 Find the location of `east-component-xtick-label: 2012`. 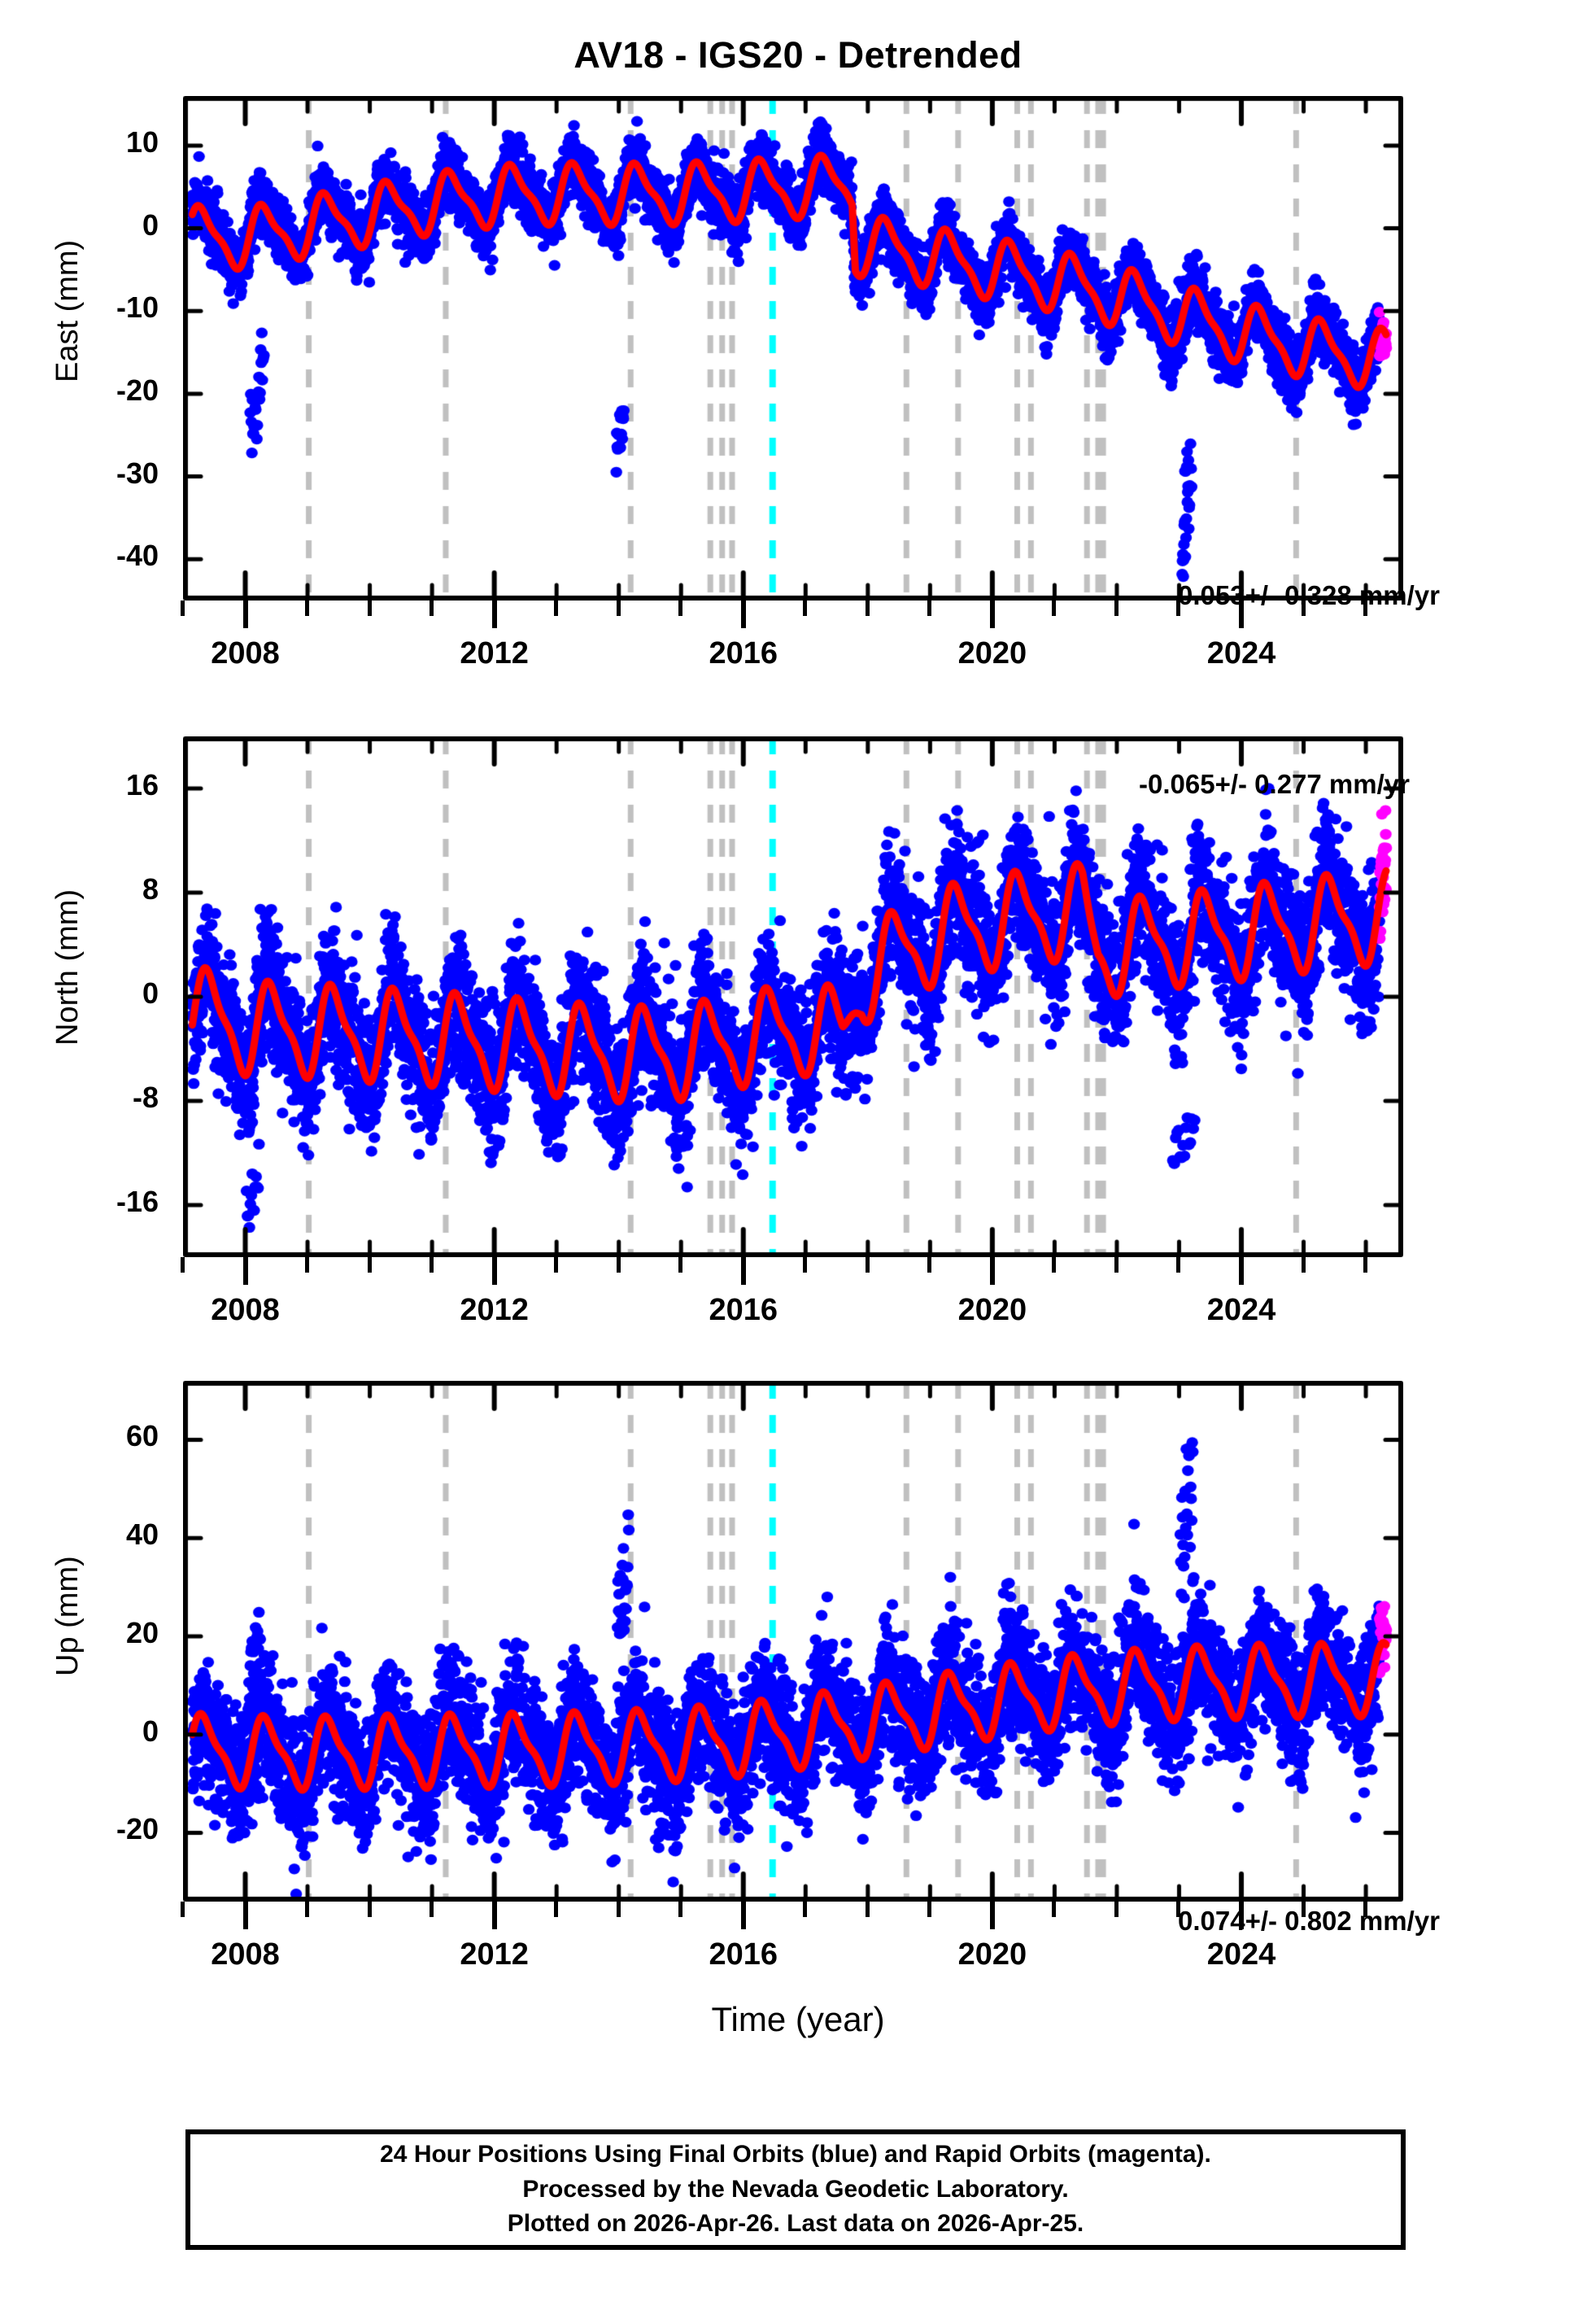

east-component-xtick-label: 2012 is located at coordinates (494, 653).